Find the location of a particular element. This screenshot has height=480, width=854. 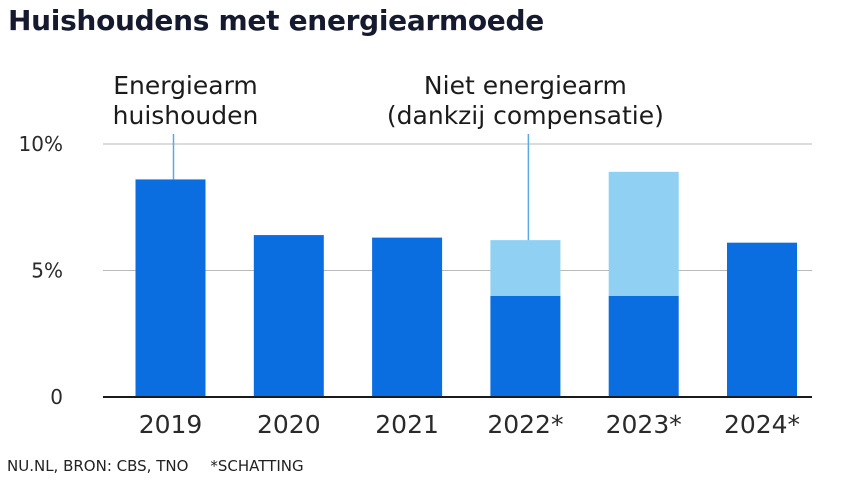

x-tick-label: 2021 is located at coordinates (407, 424).